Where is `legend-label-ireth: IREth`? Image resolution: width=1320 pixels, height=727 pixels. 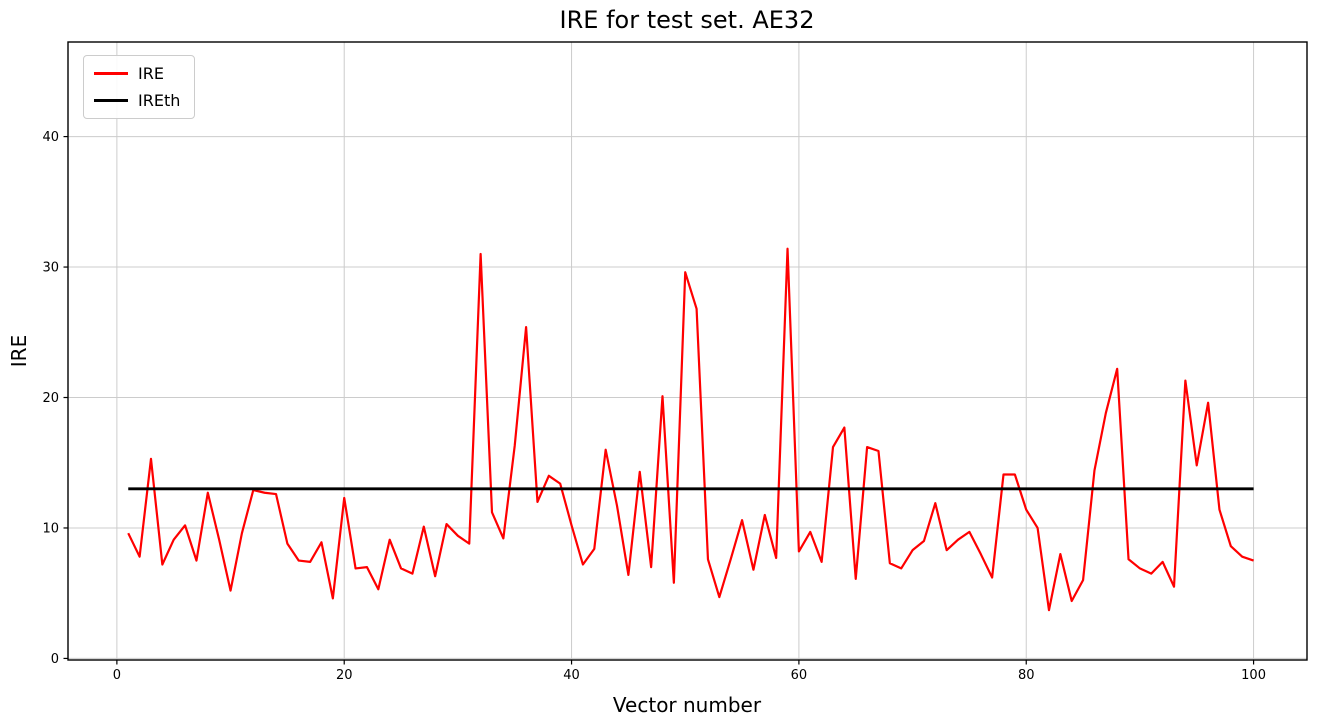
legend-label-ireth: IREth is located at coordinates (159, 100).